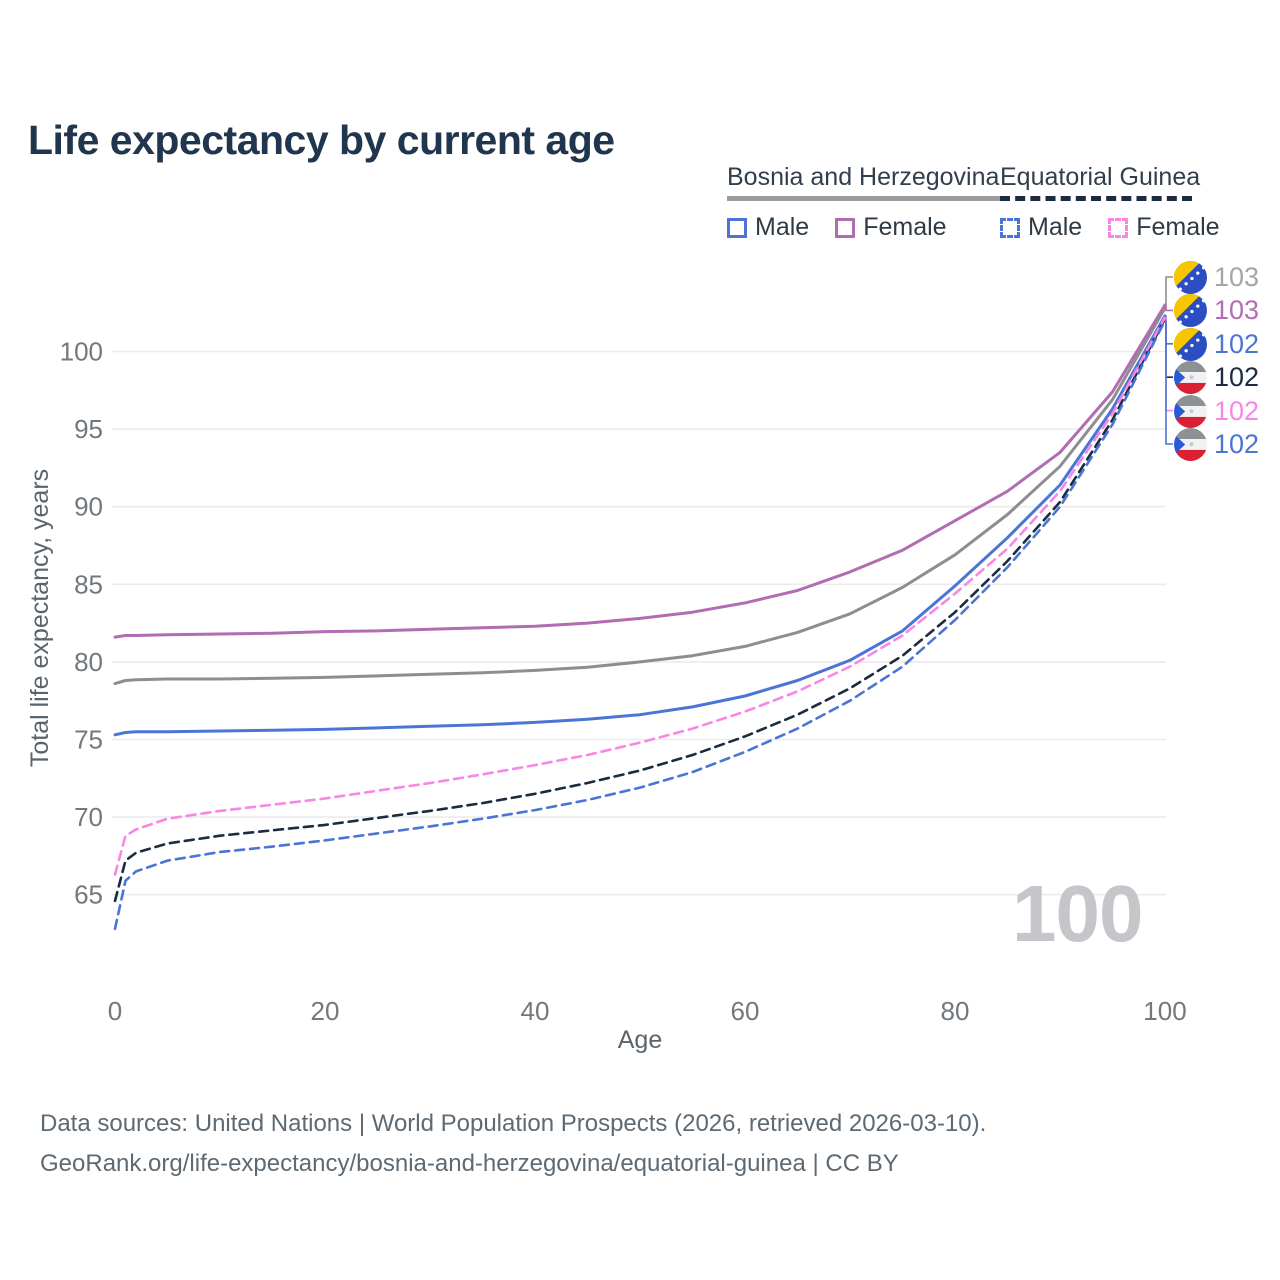 This screenshot has height=1280, width=1280. I want to click on legend-item-bih-female: Female, so click(891, 227).